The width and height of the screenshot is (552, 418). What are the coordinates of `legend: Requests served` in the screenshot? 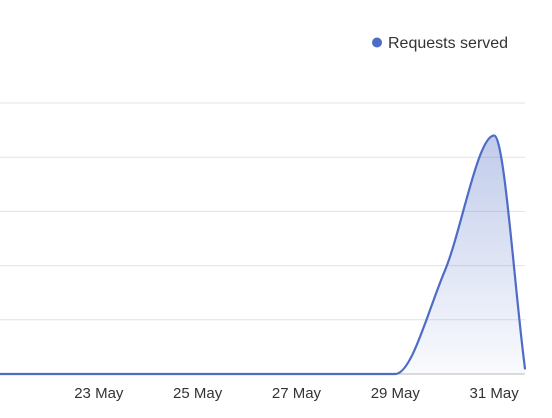 It's located at (440, 43).